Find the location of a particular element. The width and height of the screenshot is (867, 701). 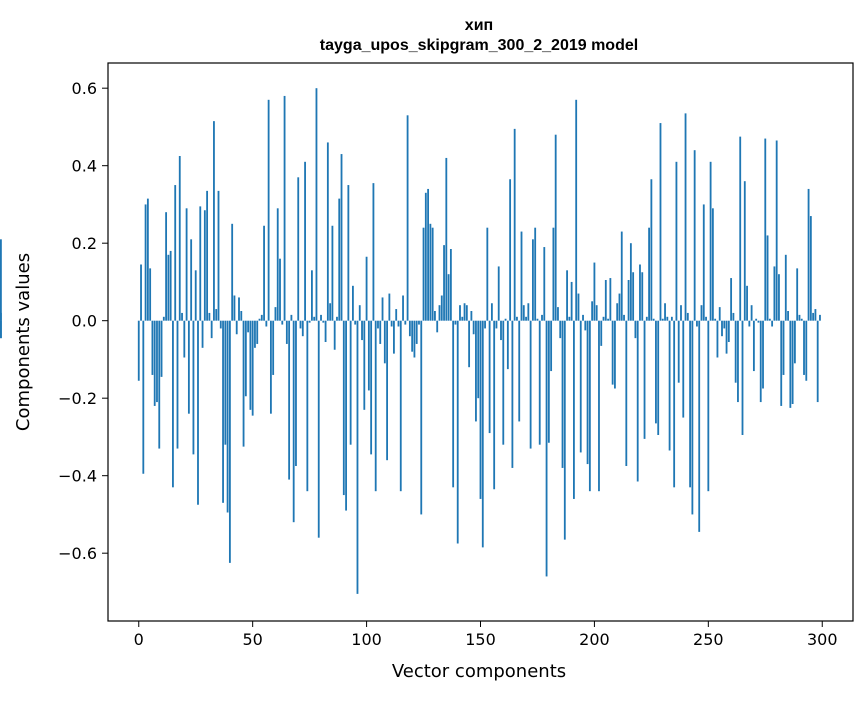

x-tick-label: 200 is located at coordinates (594, 639).